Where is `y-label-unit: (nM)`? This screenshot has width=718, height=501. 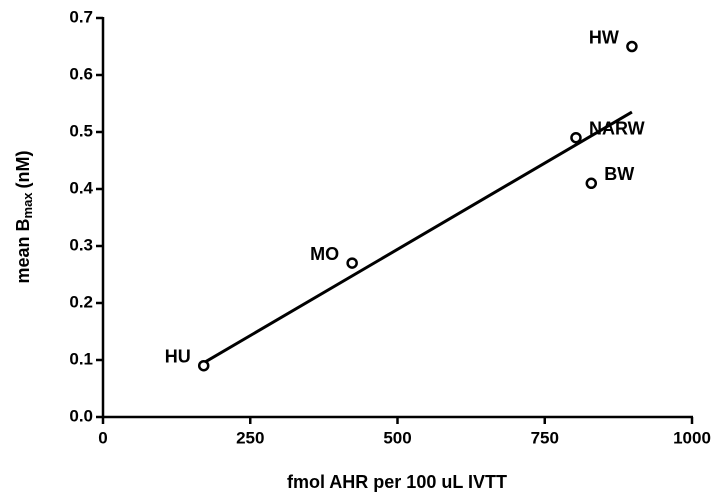 y-label-unit: (nM) is located at coordinates (23, 169).